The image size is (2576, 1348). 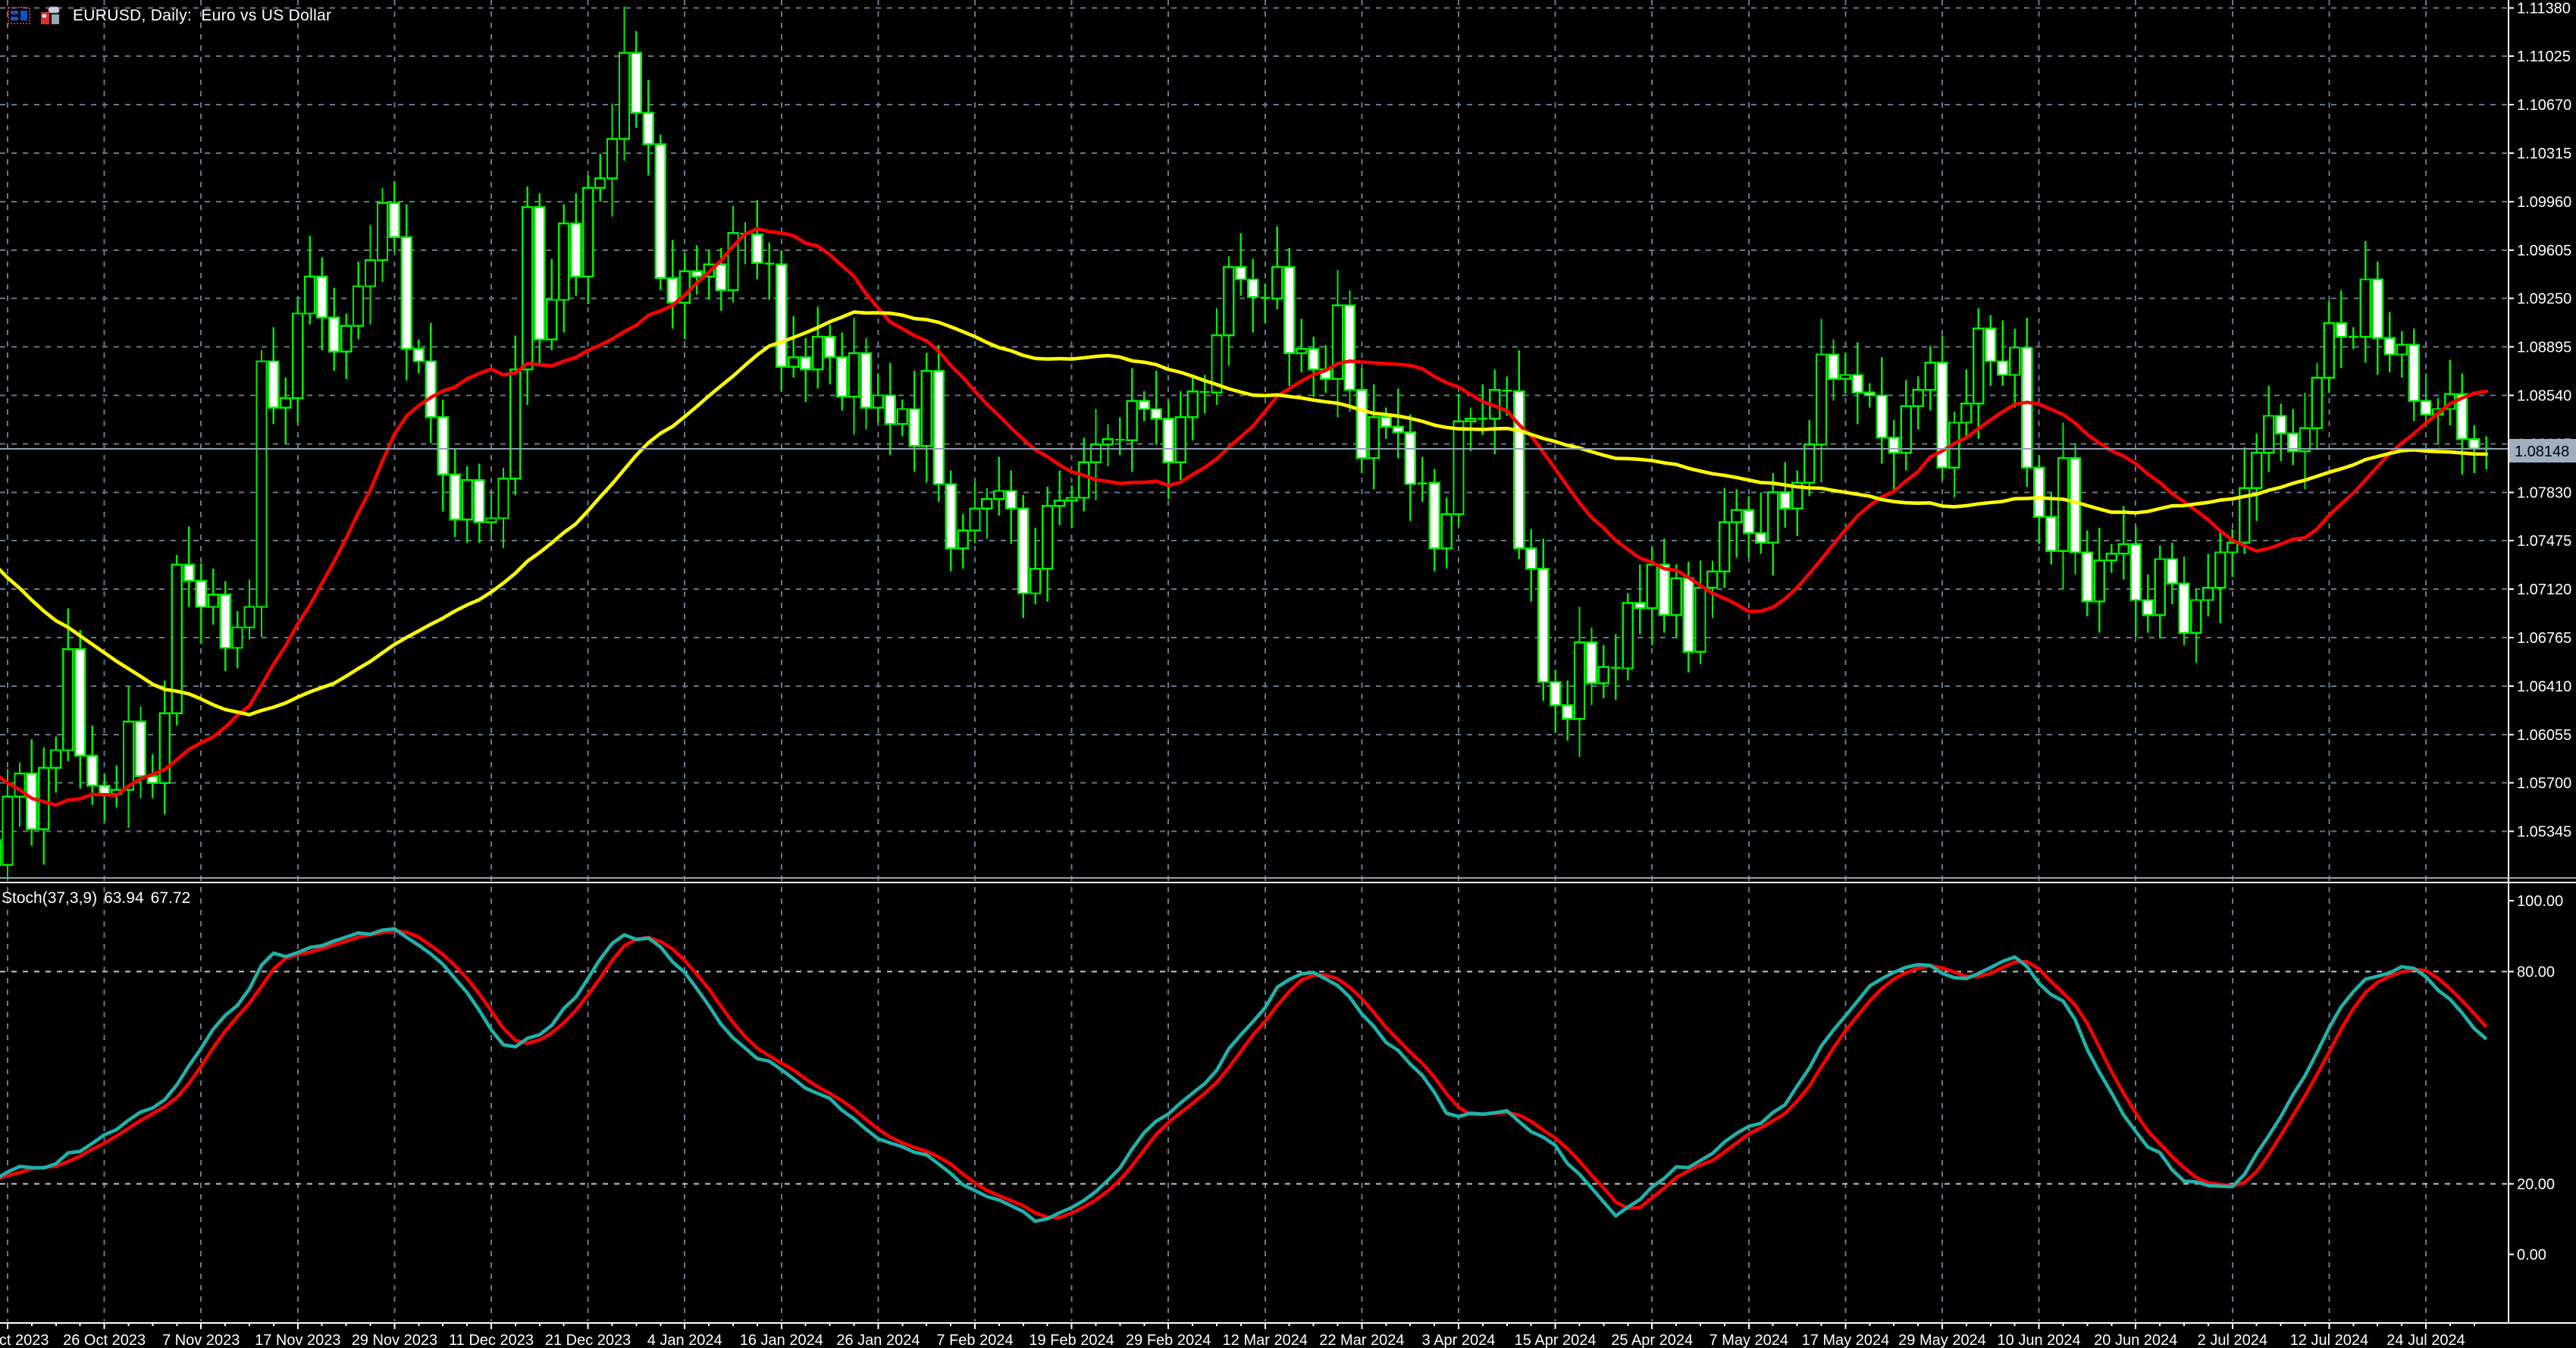 What do you see at coordinates (1265, 1340) in the screenshot?
I see `time-axis-label: 12 Mar 2024` at bounding box center [1265, 1340].